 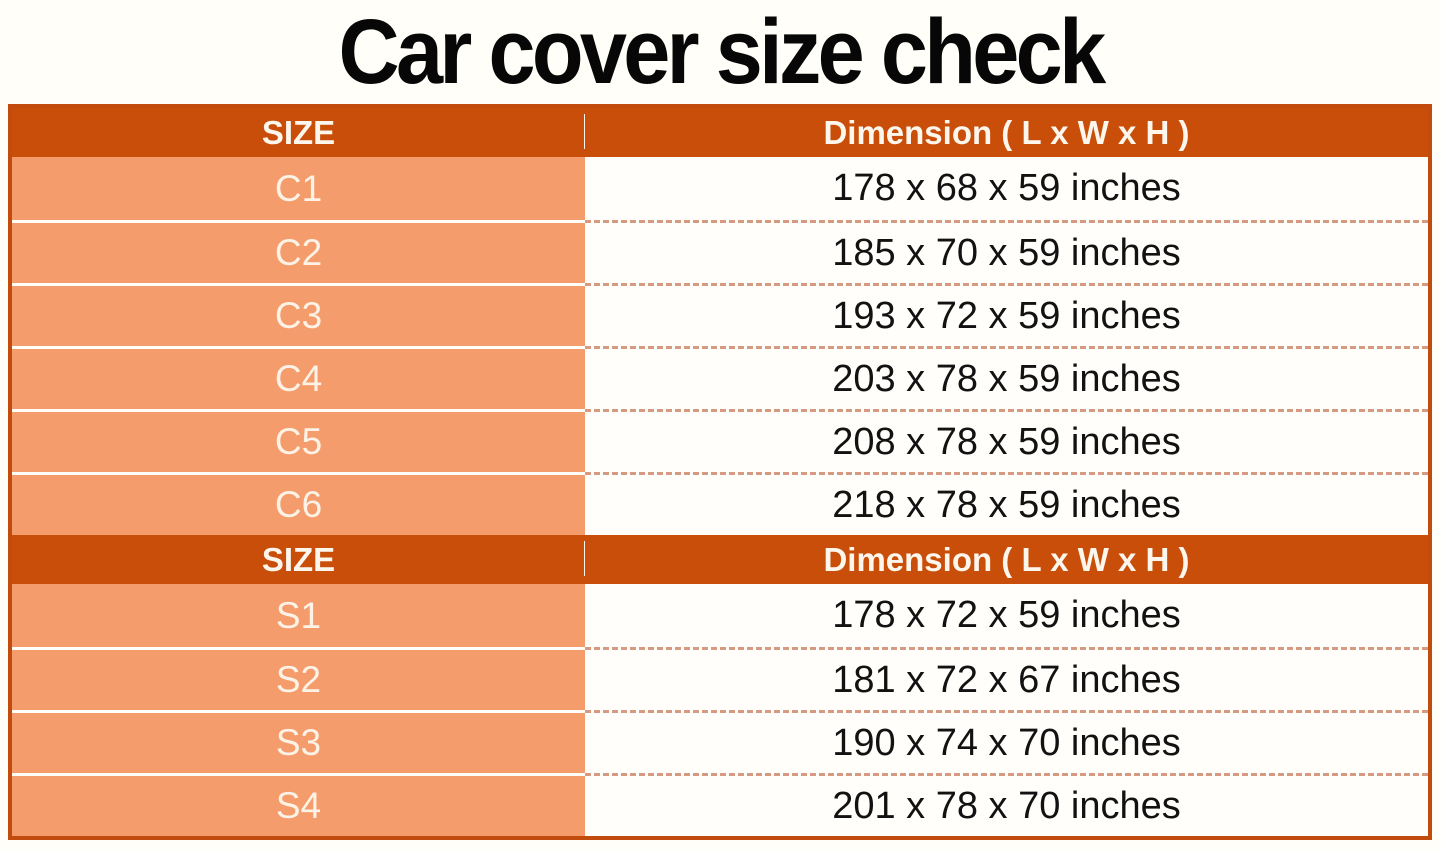 I want to click on table-row: C2 185 x 70 x 59 inches, so click(x=720, y=251).